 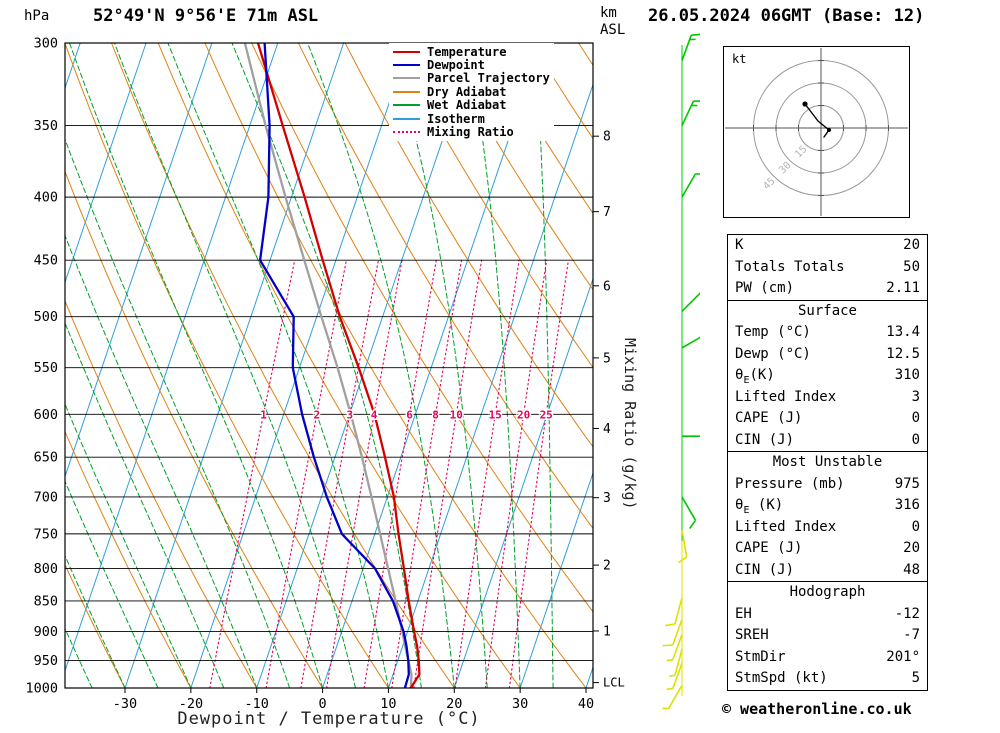 I want to click on stats-row-k: K 20, so click(x=827, y=246).